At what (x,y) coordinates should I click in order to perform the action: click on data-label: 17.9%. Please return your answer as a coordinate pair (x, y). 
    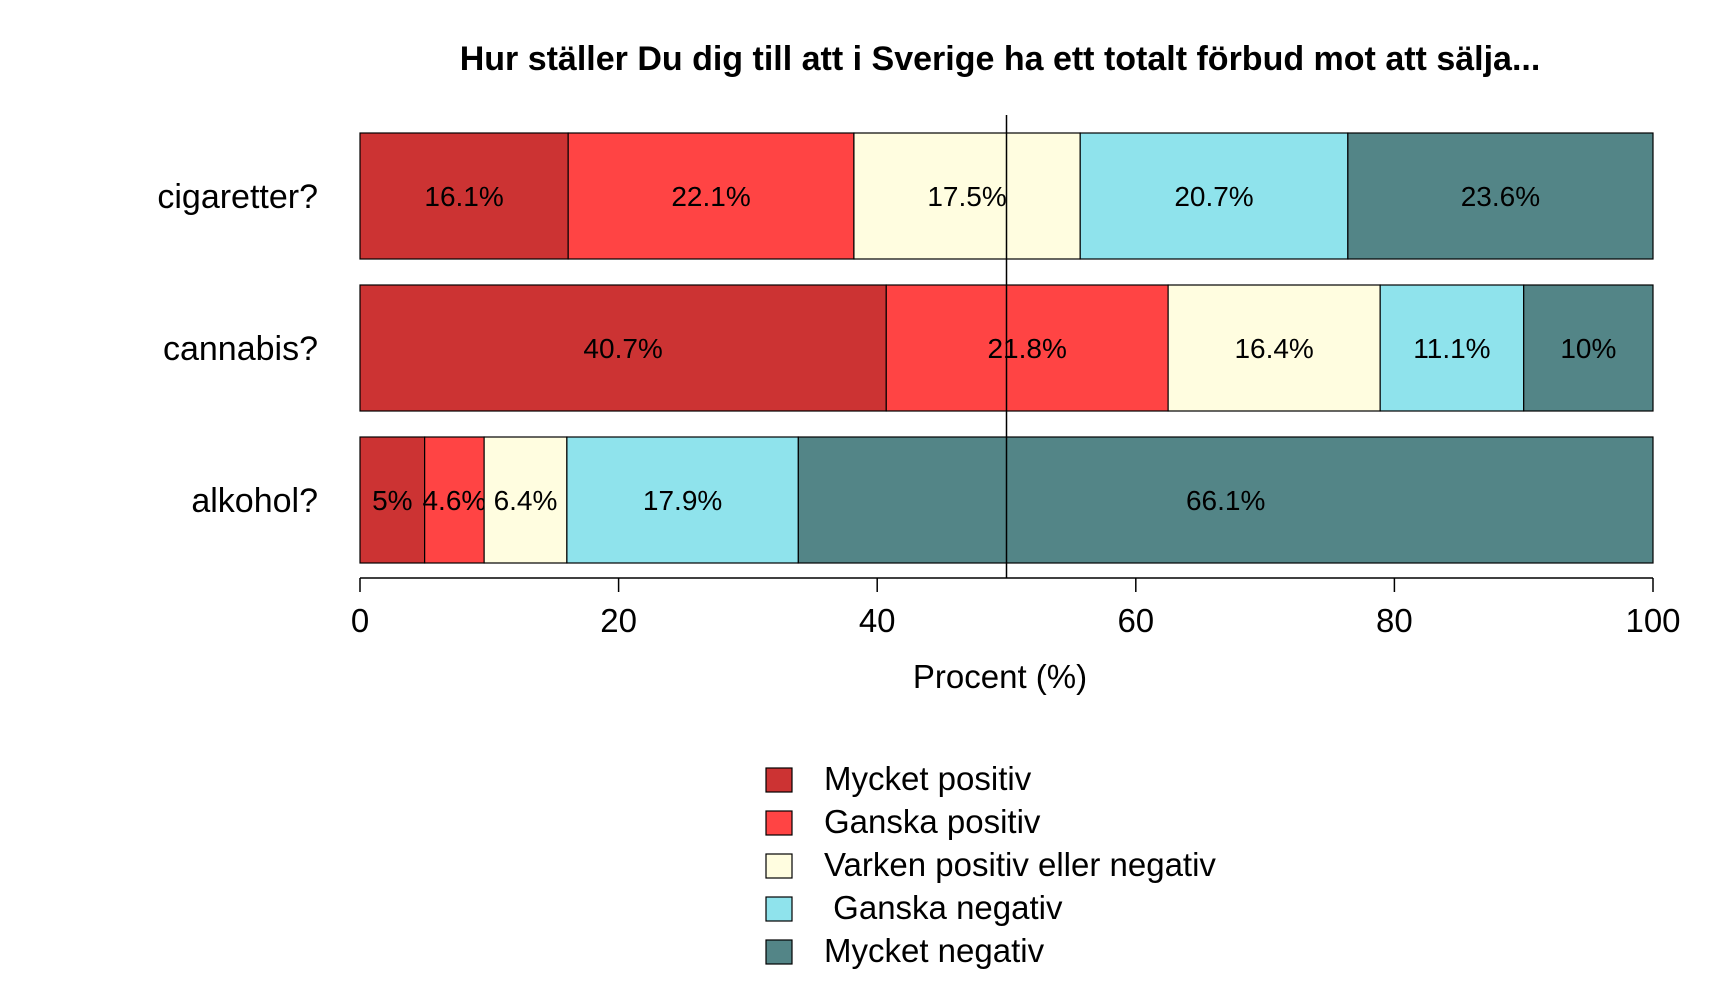
    Looking at the image, I should click on (682, 500).